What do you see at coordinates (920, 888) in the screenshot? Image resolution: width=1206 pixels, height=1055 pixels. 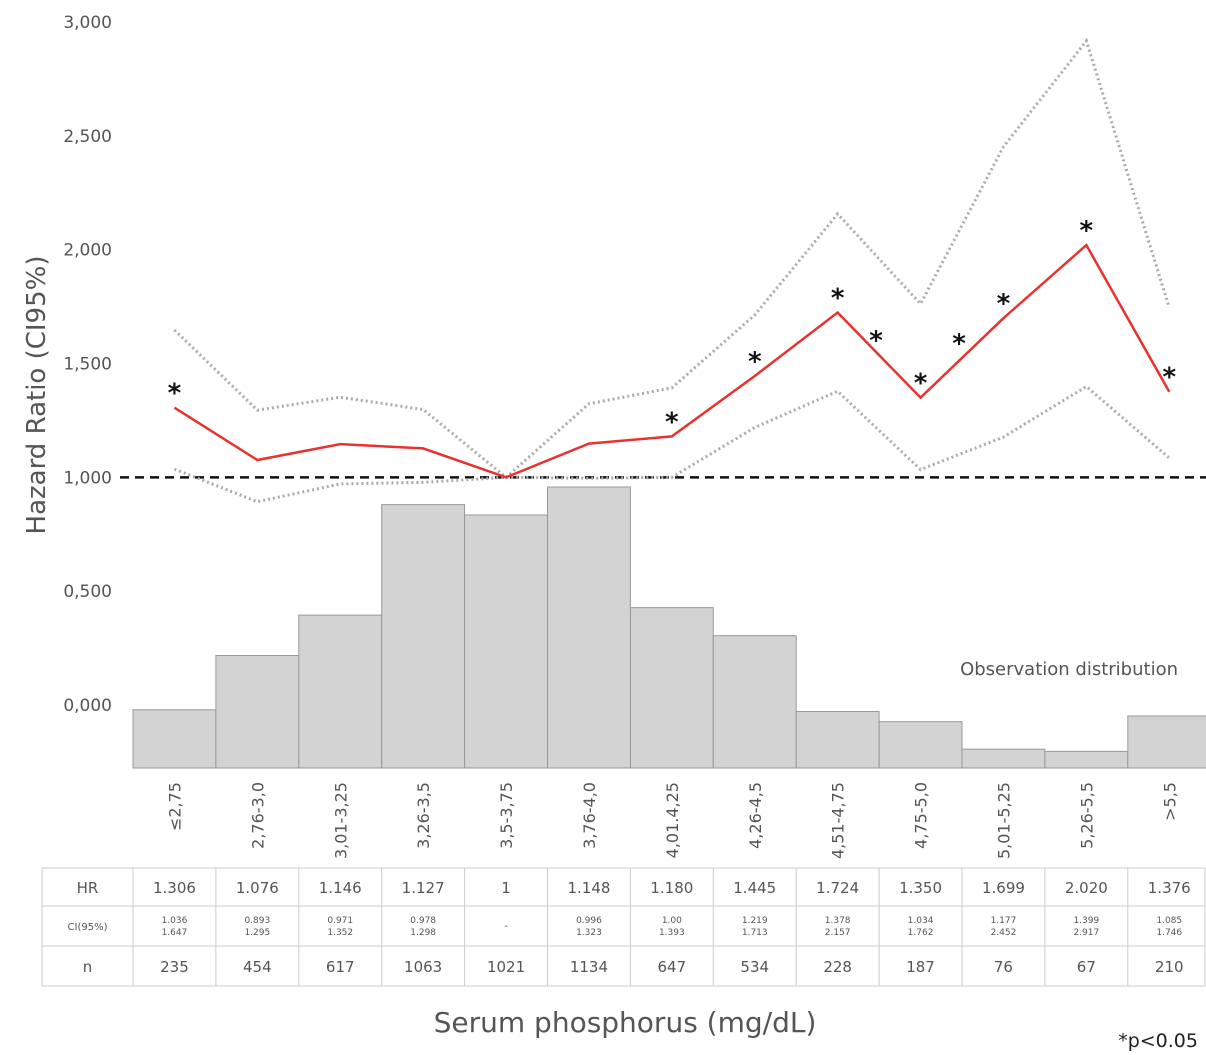 I see `hr-cell: 1.350` at bounding box center [920, 888].